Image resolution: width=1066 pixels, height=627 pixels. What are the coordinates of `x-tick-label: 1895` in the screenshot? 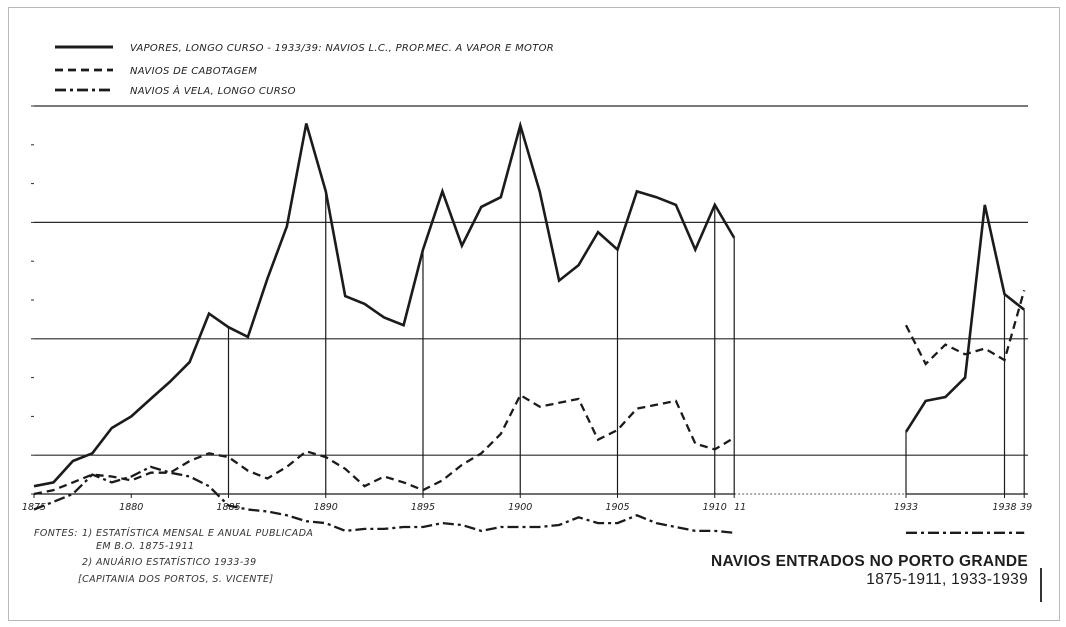 It's located at (423, 507).